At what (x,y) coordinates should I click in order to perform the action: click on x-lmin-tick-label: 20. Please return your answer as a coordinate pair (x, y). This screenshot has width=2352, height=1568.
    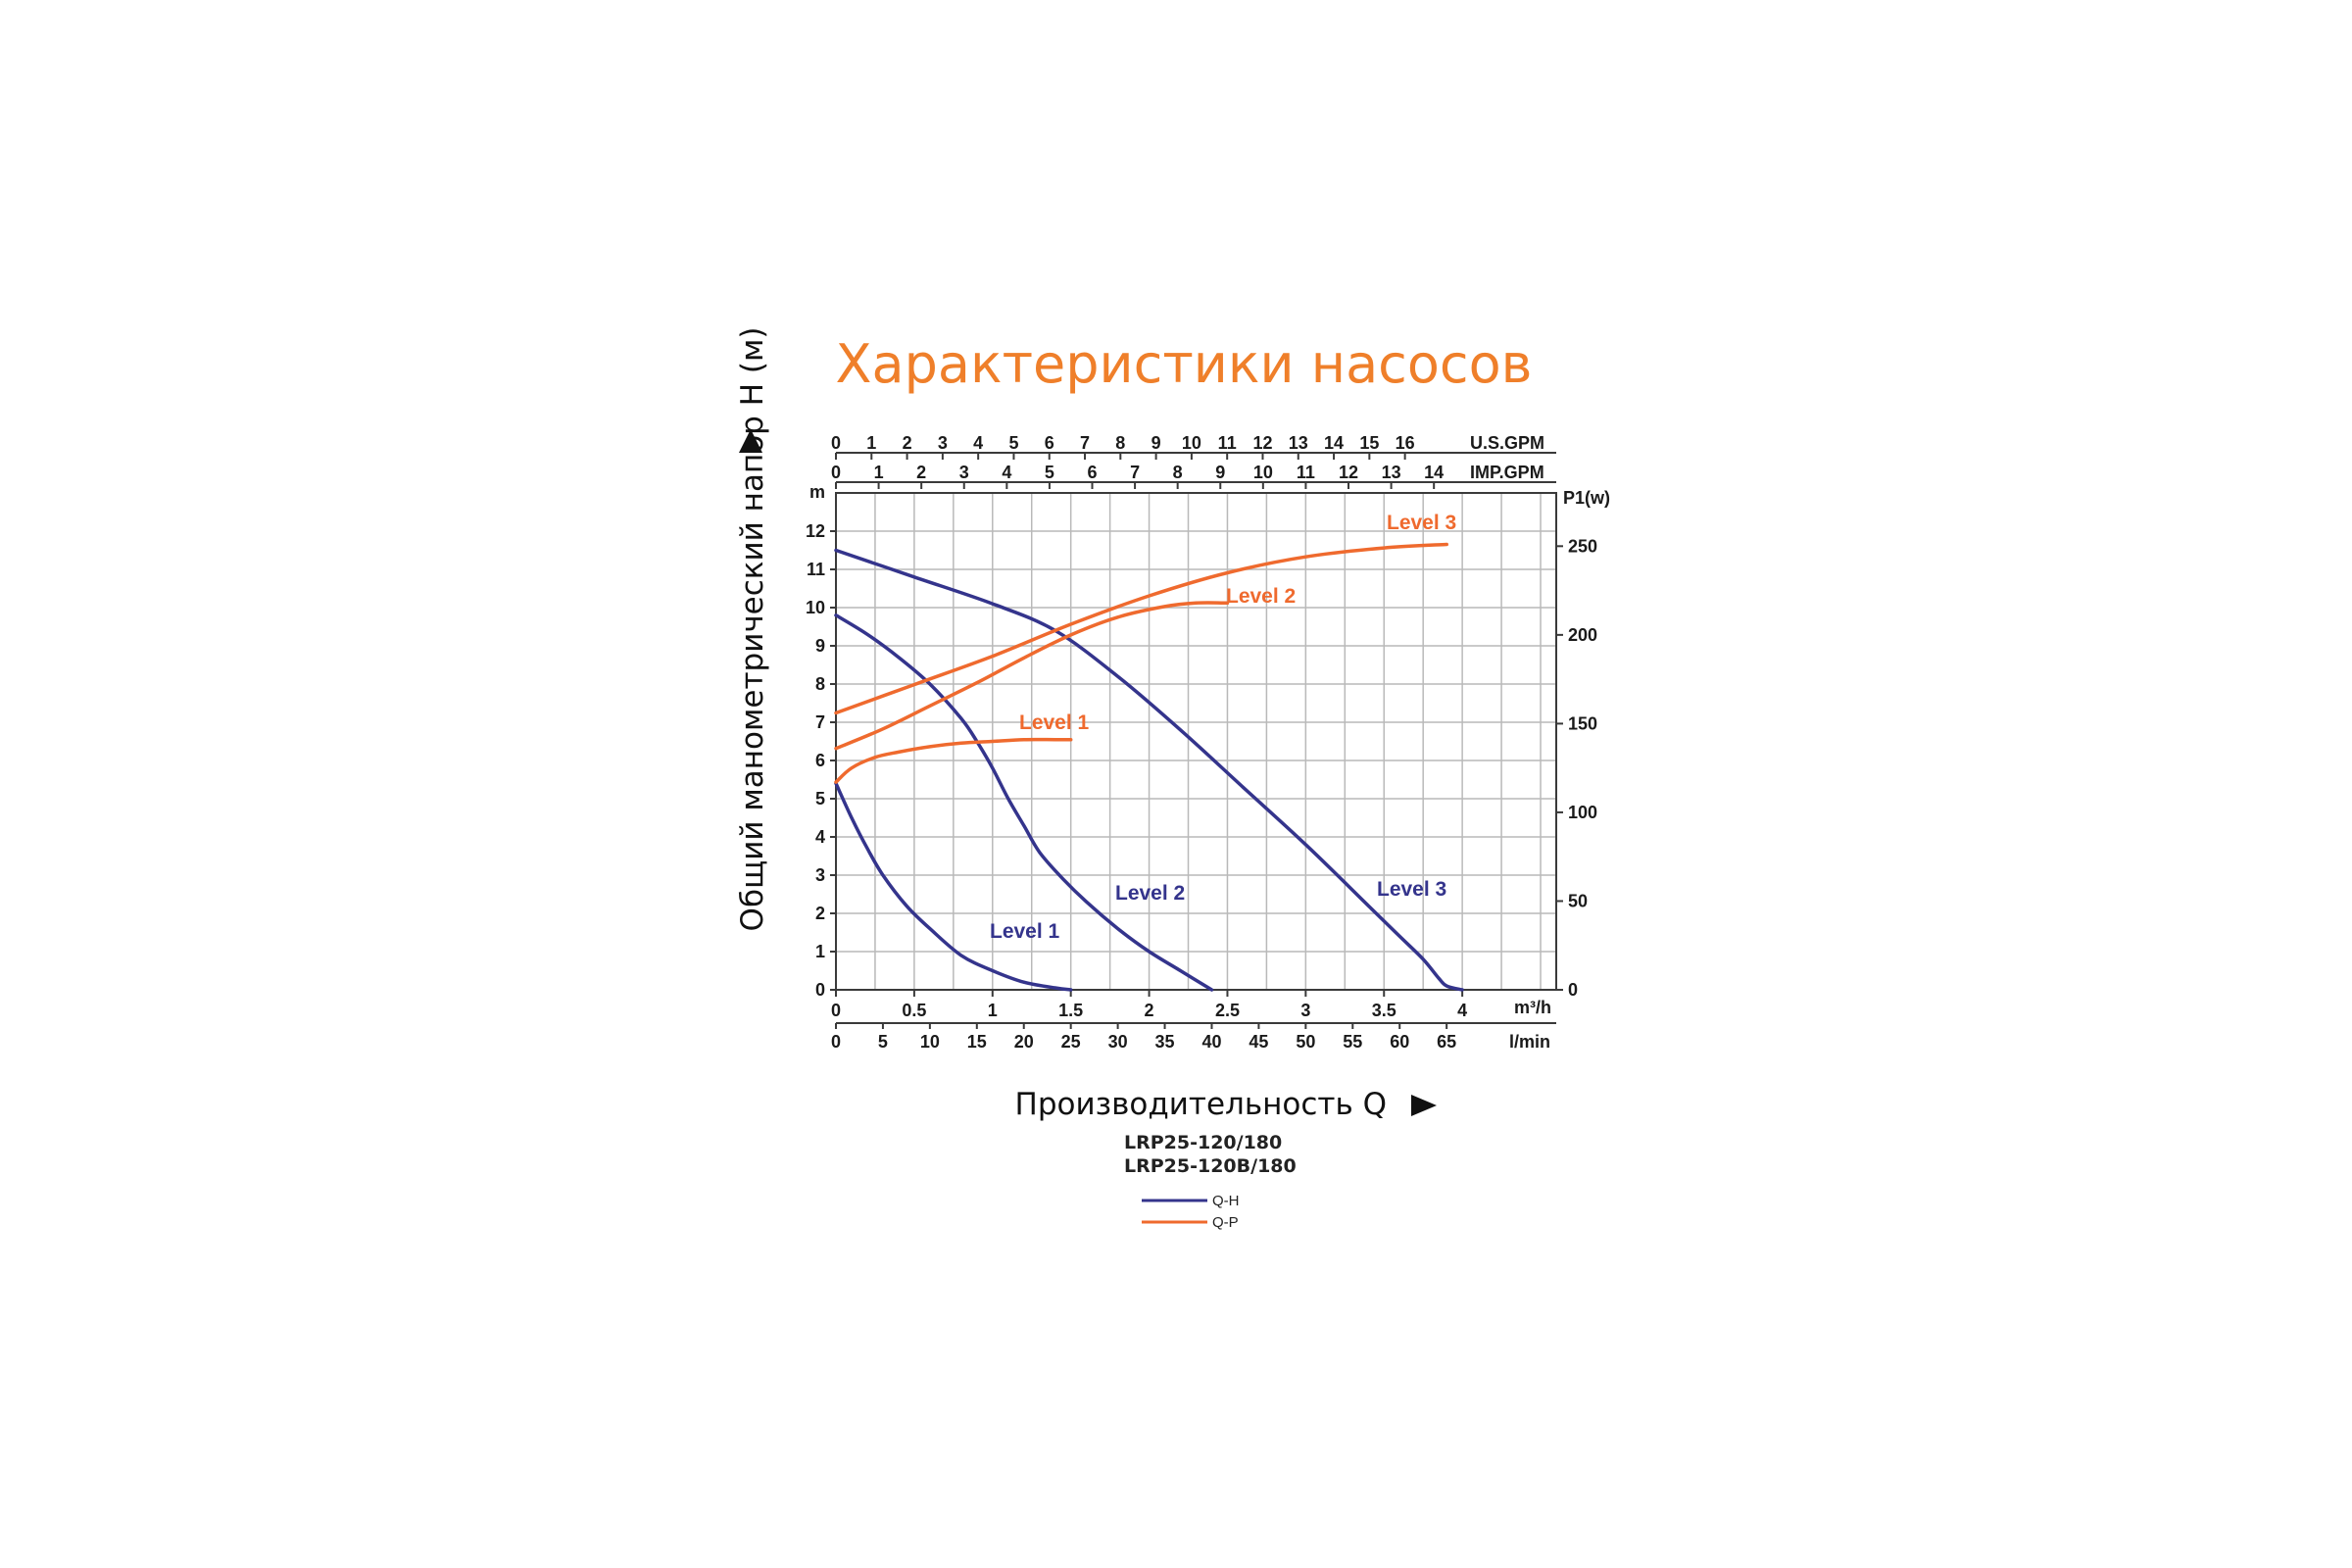
    Looking at the image, I should click on (1024, 1042).